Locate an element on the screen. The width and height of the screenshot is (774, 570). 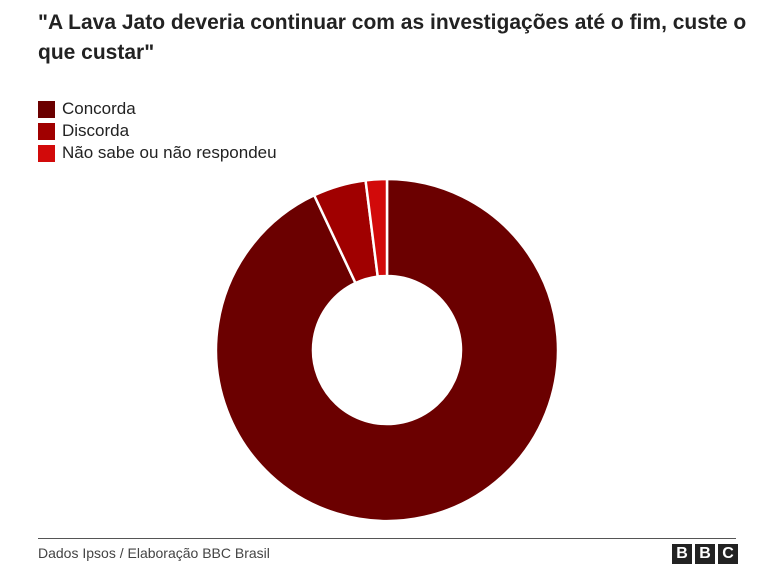
legend-label: Concorda is located at coordinates (99, 108).